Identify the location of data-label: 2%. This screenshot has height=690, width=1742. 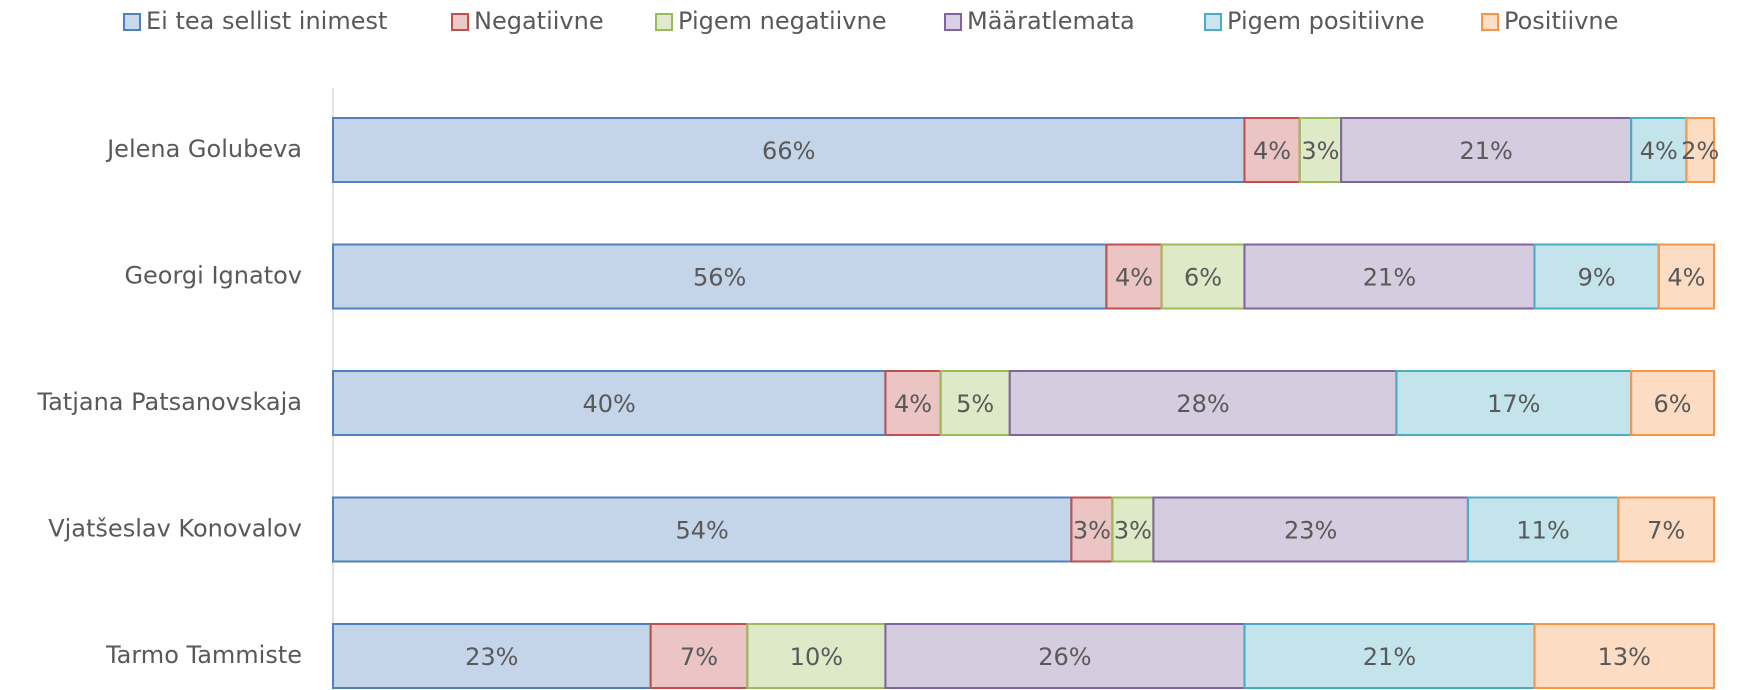
(1700, 151).